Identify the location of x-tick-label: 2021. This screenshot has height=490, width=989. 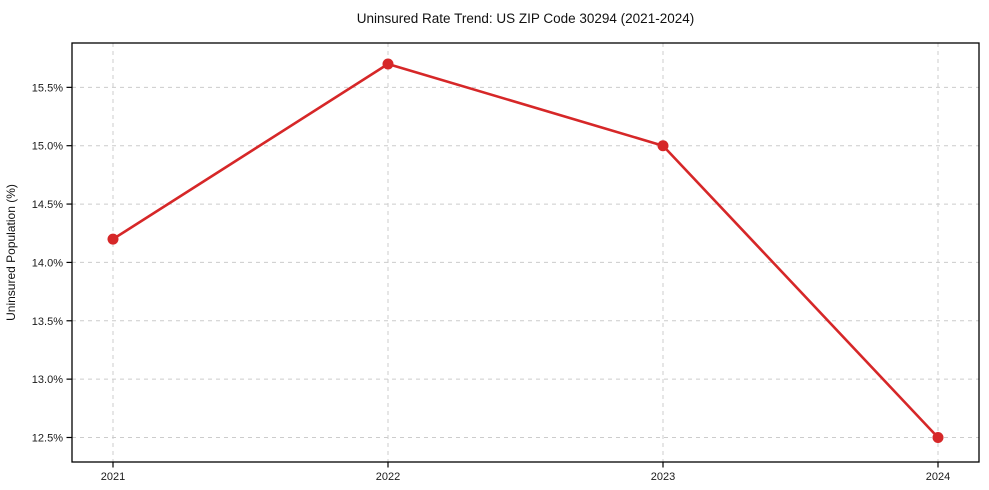
(113, 477).